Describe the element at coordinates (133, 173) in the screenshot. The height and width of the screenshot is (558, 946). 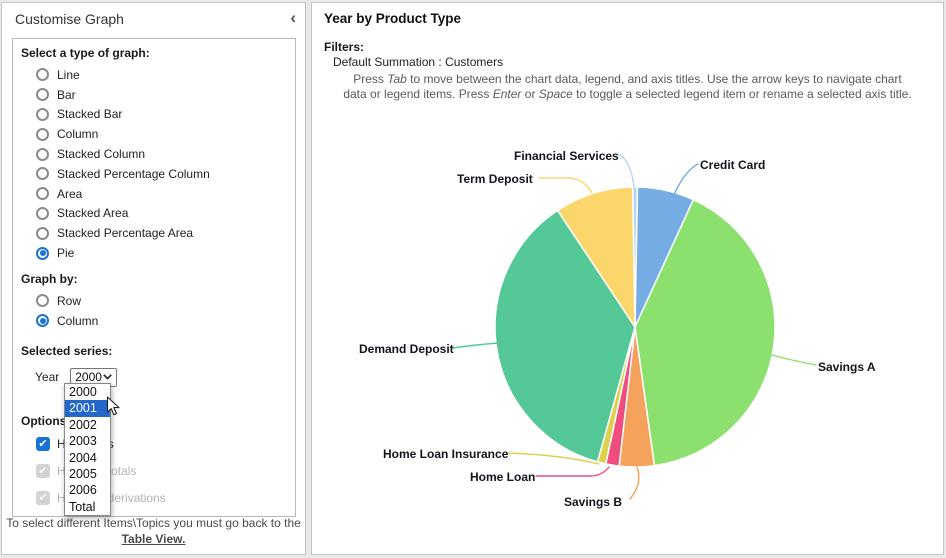
I see `radio-label: Stacked Percentage Column` at that location.